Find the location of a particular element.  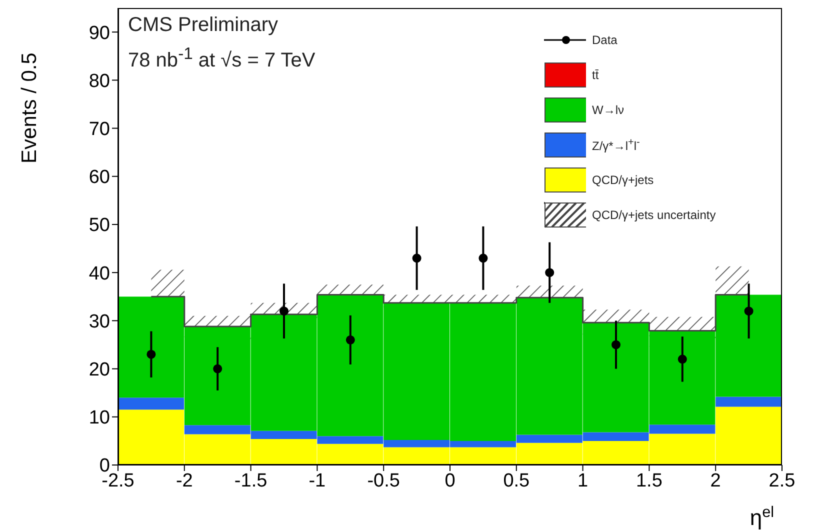

x-axis-title: η$^{el}$ is located at coordinates (762, 517).